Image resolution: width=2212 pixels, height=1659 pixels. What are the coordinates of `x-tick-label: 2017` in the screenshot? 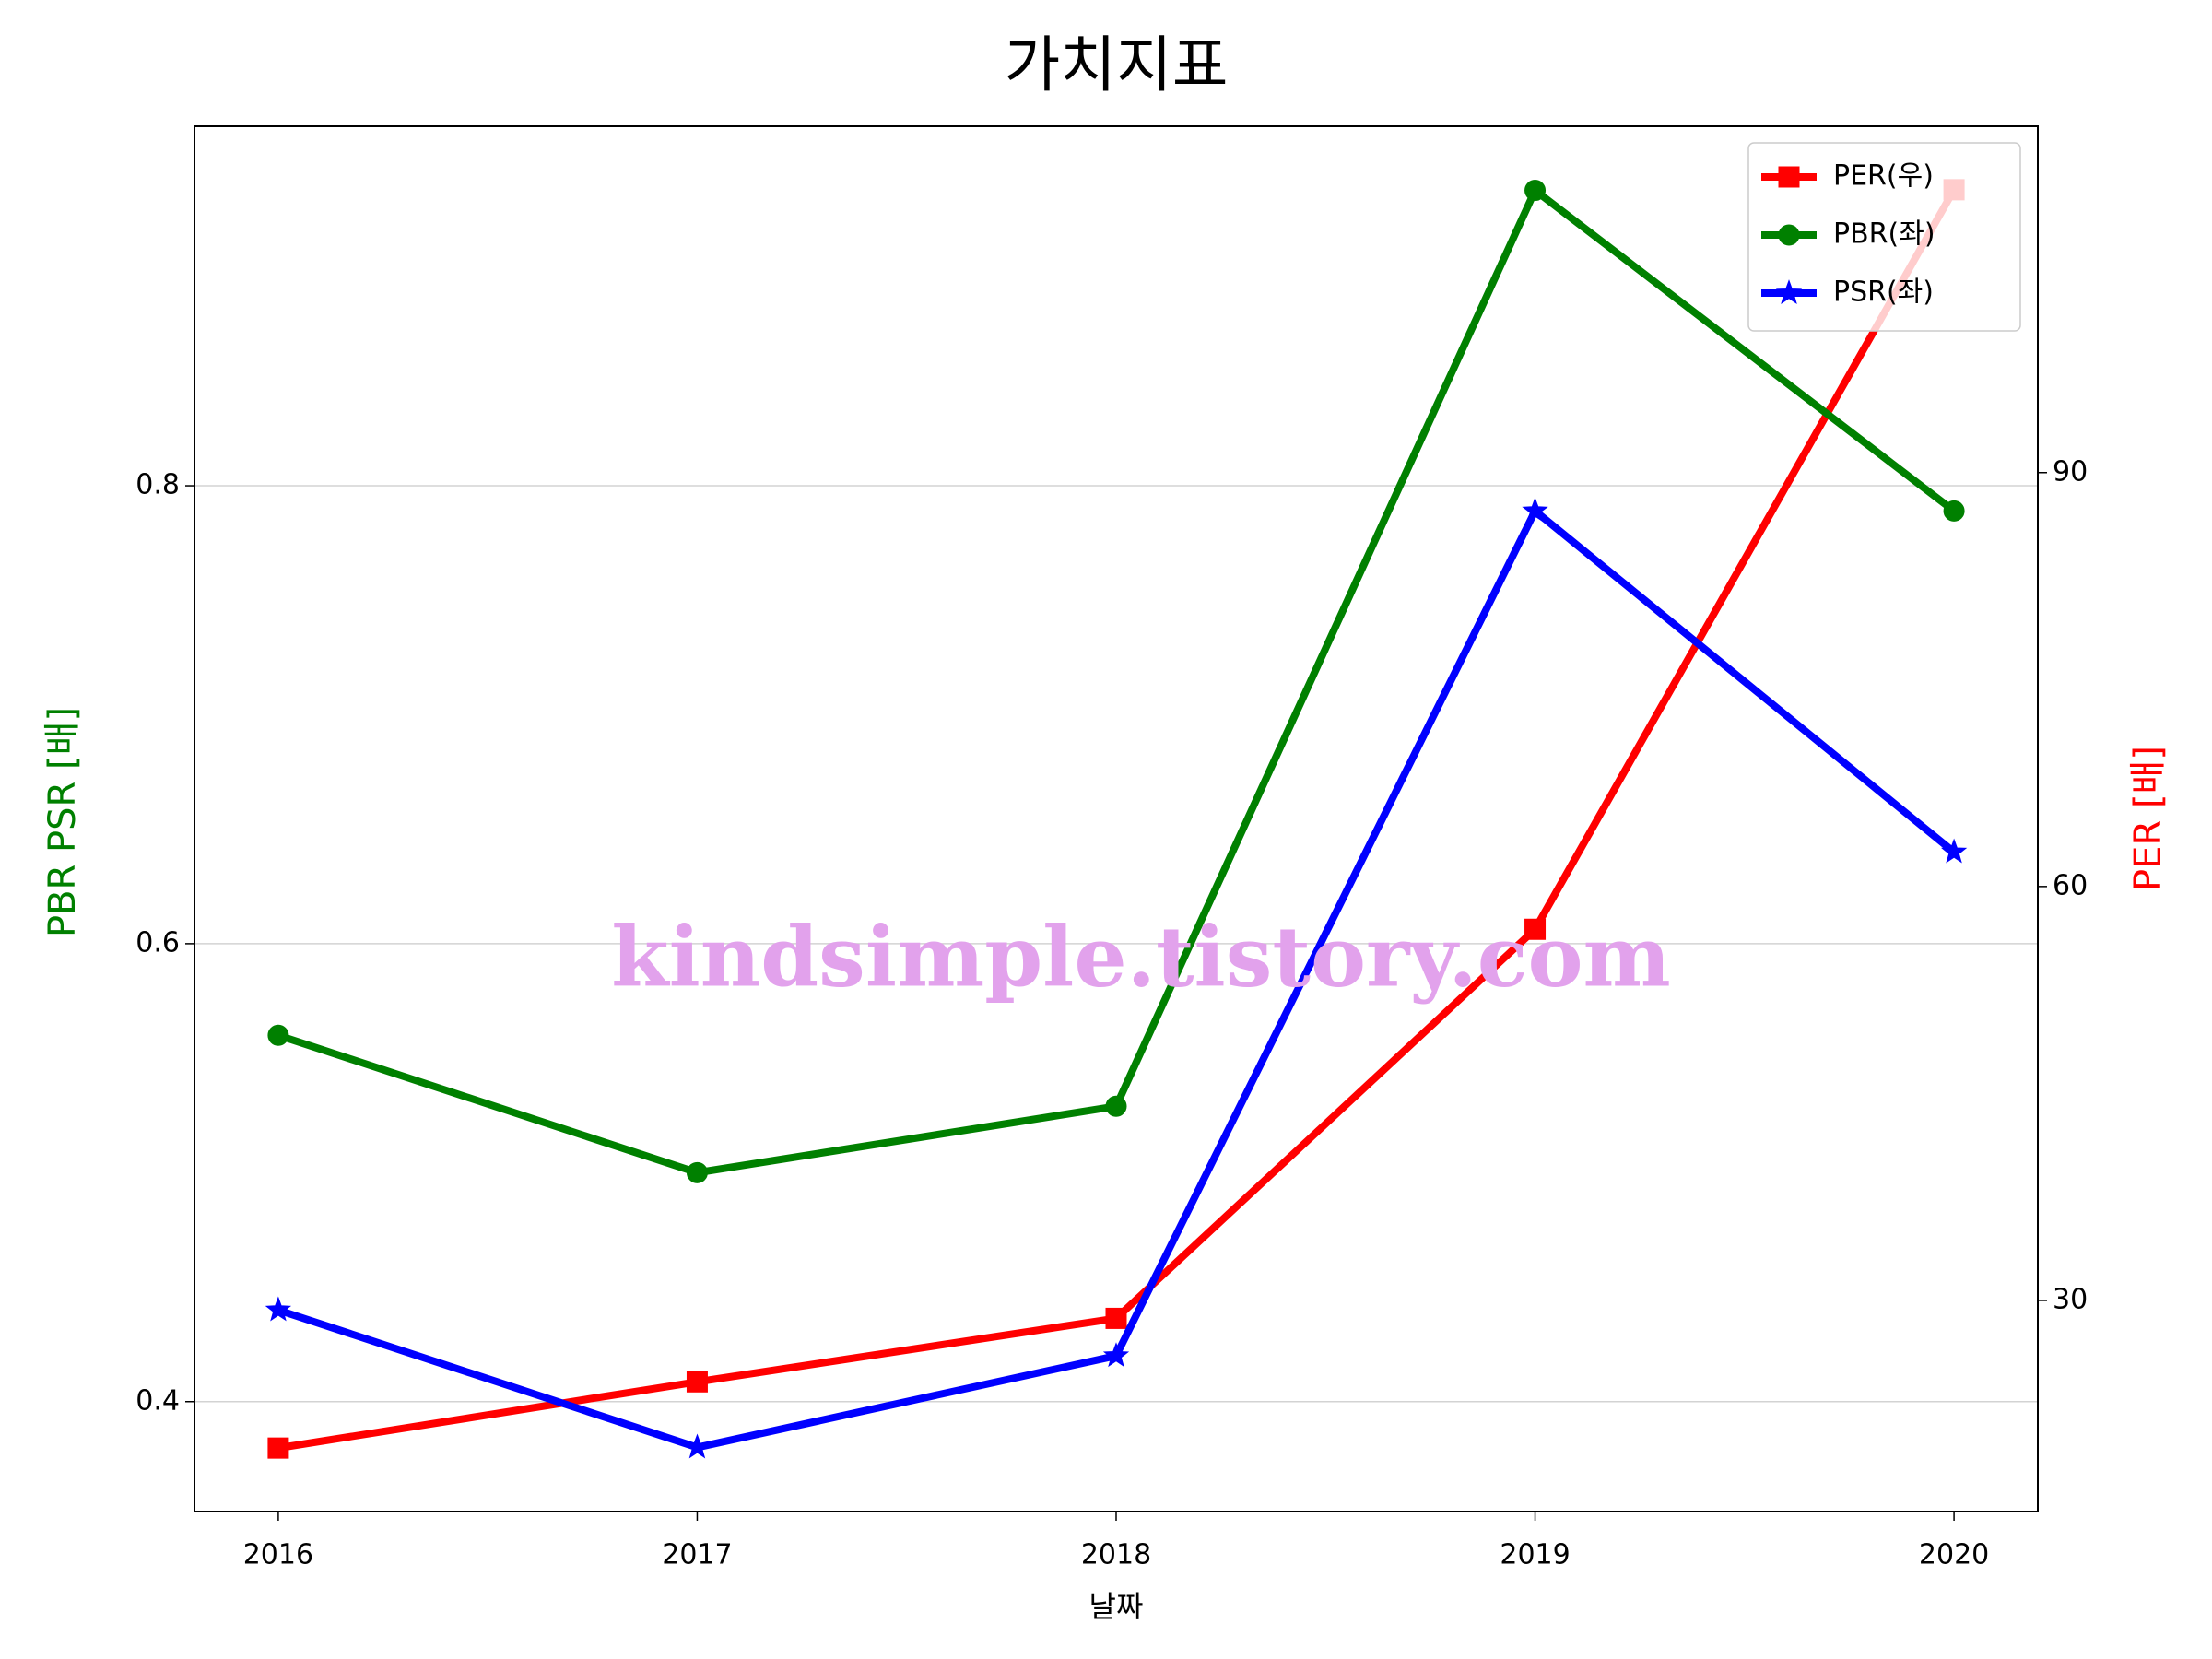 It's located at (697, 1555).